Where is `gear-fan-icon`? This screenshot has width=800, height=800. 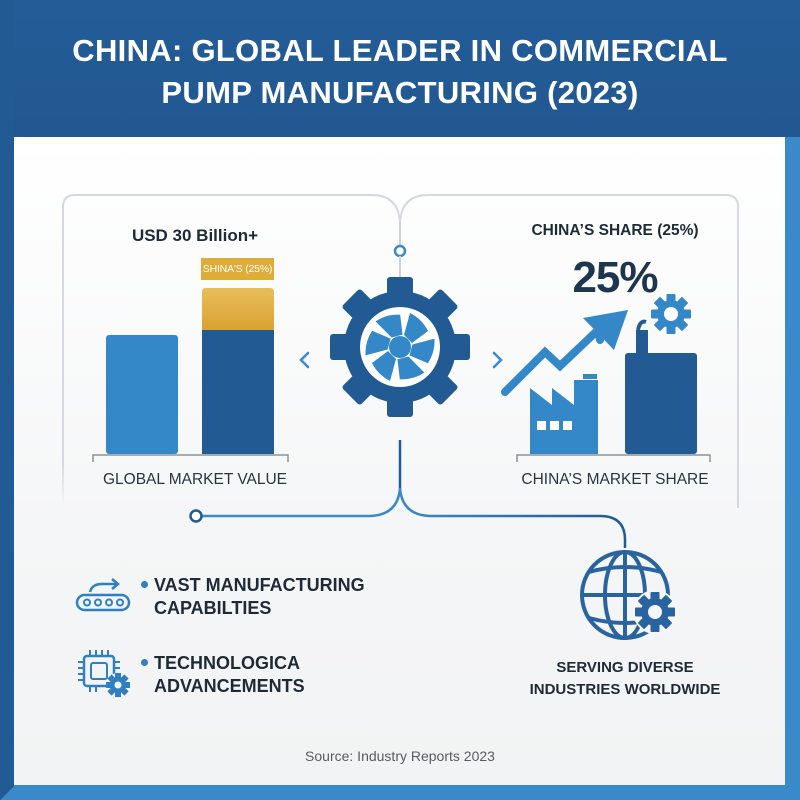 gear-fan-icon is located at coordinates (400, 347).